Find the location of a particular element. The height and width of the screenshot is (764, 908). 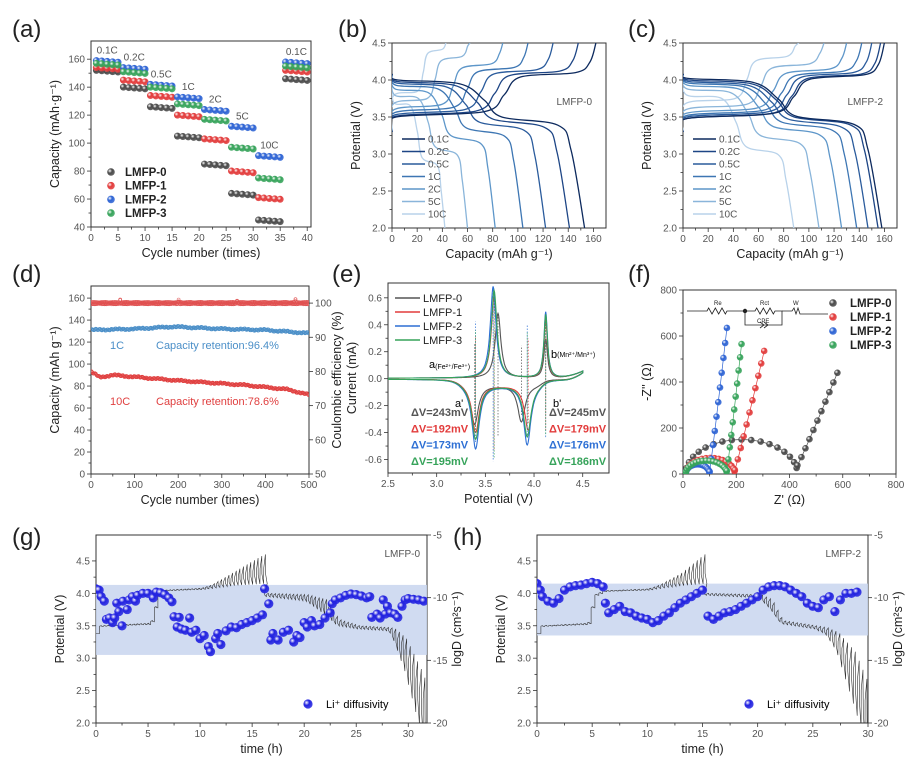

y-tick-label: 80 is located at coordinates (80, 172).